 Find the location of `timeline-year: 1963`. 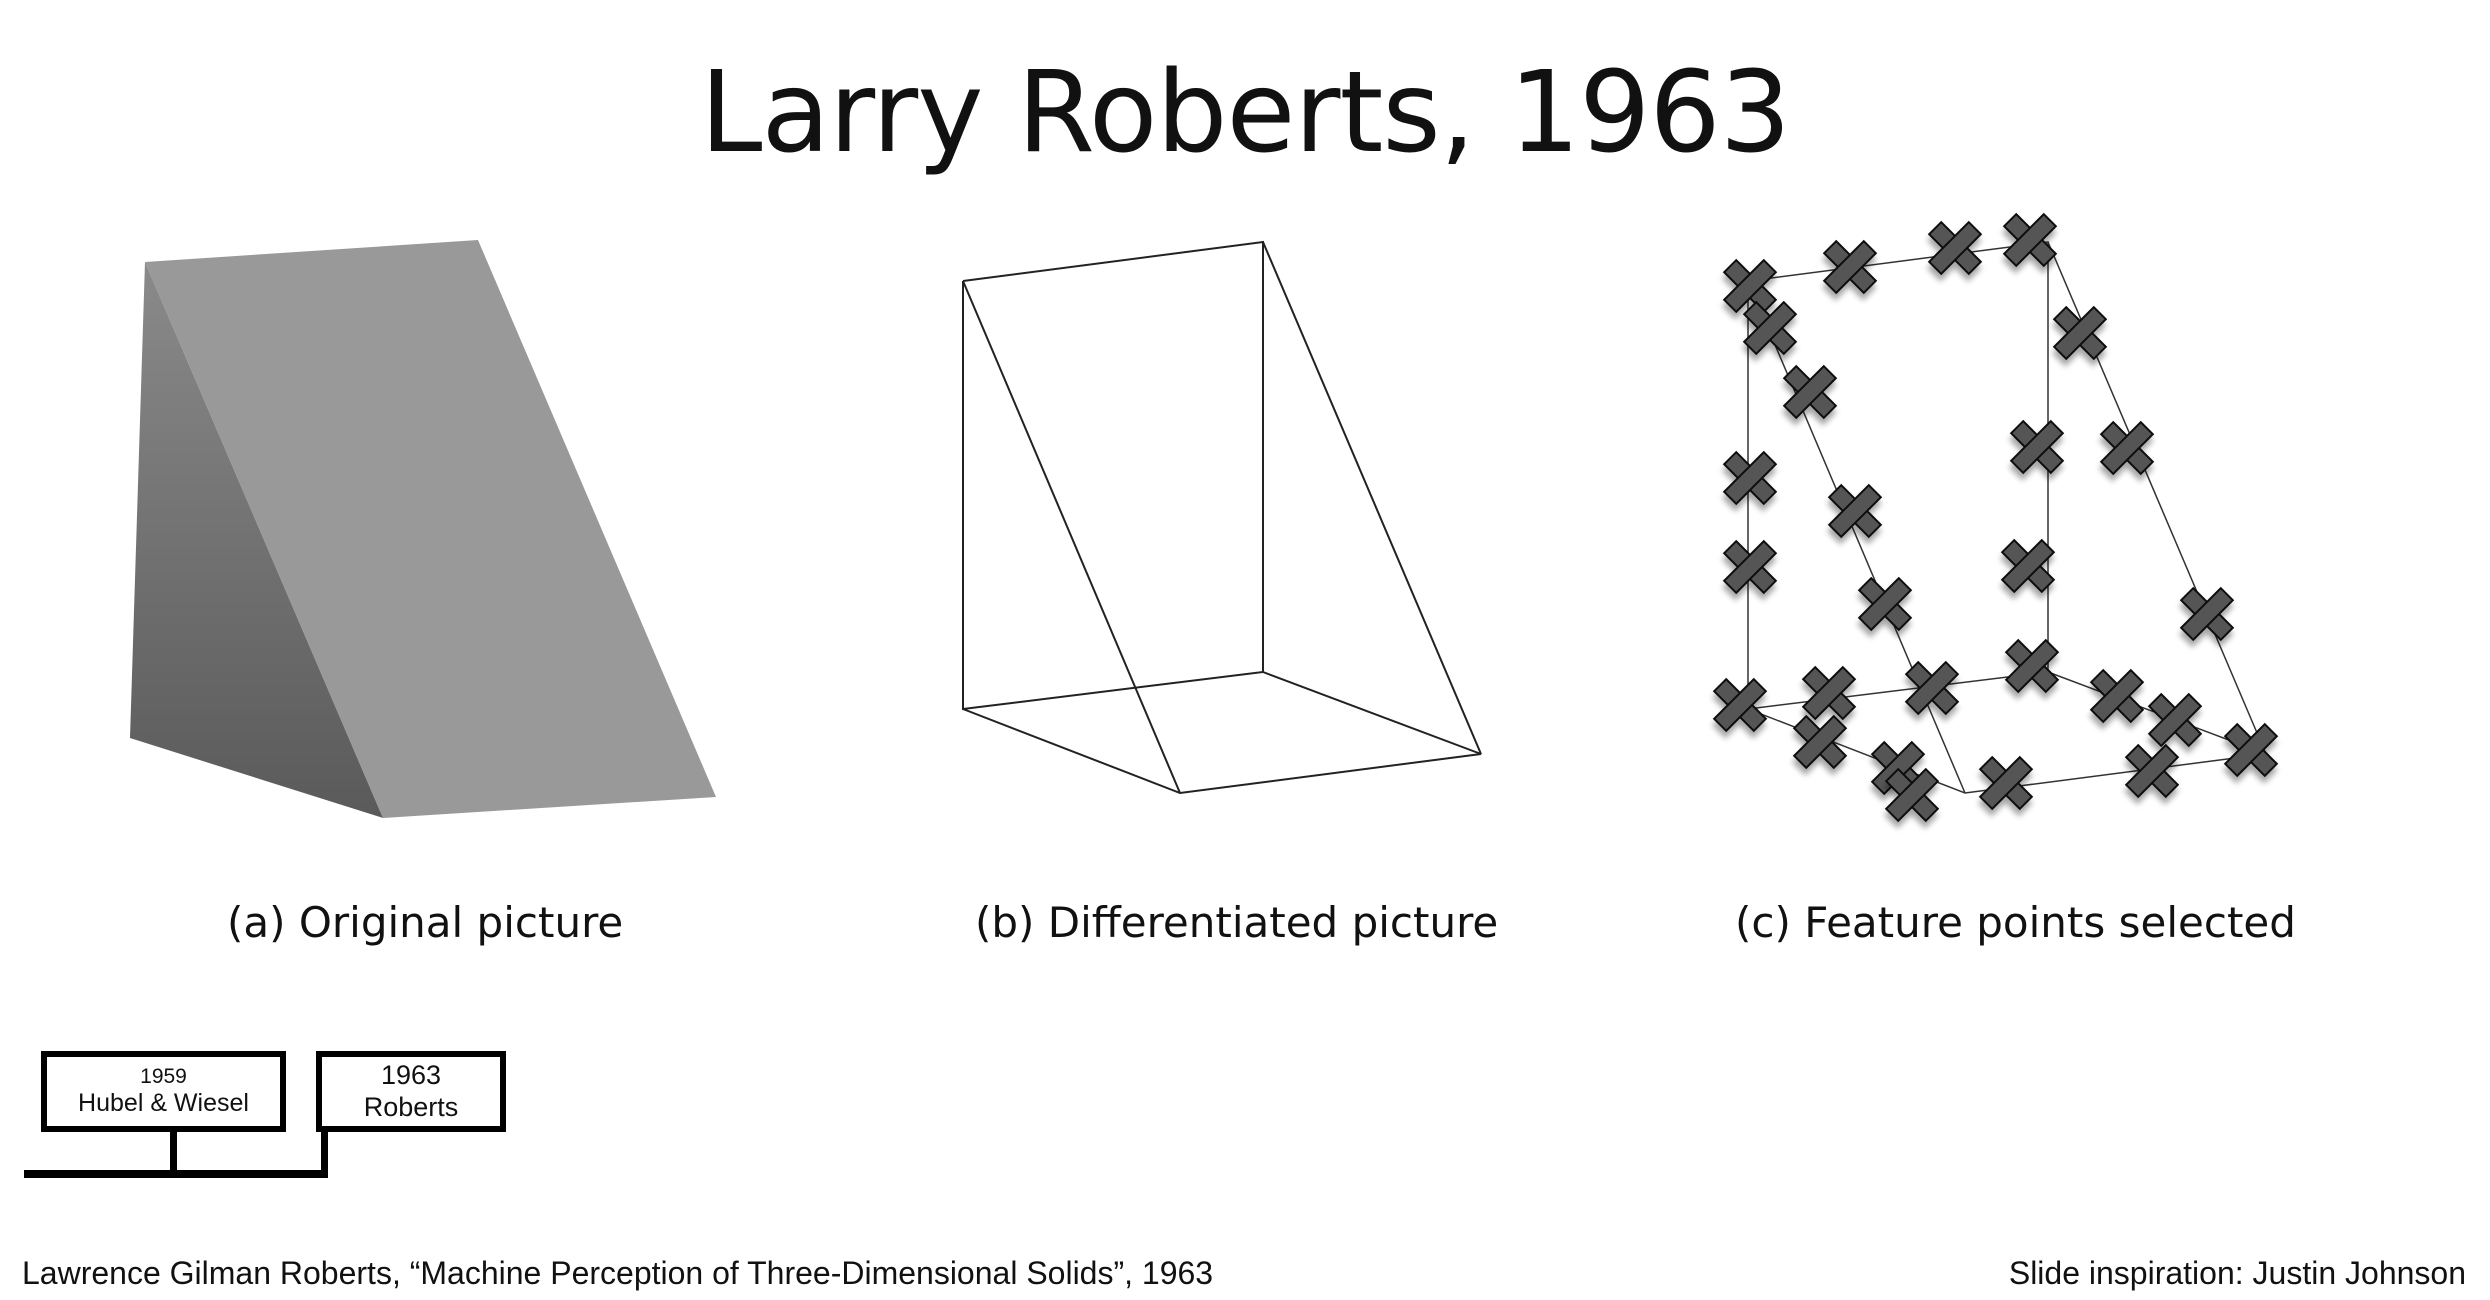

timeline-year: 1963 is located at coordinates (411, 1075).